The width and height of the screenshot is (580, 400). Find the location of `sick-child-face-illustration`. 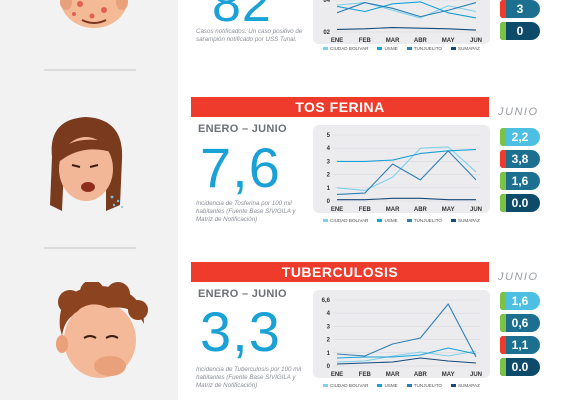

sick-child-face-illustration is located at coordinates (94, 14).